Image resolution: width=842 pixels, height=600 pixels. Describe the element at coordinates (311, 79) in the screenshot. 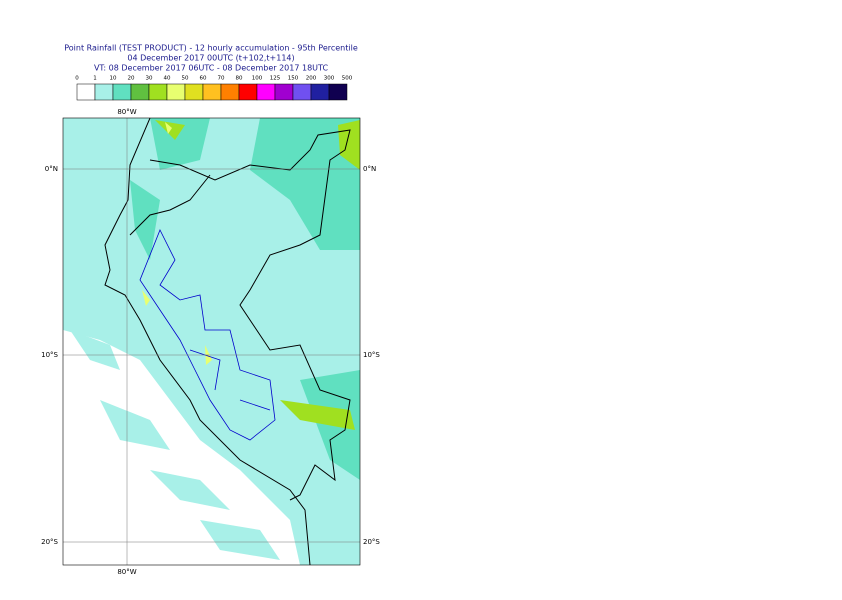

I see `legend-label: 200` at that location.